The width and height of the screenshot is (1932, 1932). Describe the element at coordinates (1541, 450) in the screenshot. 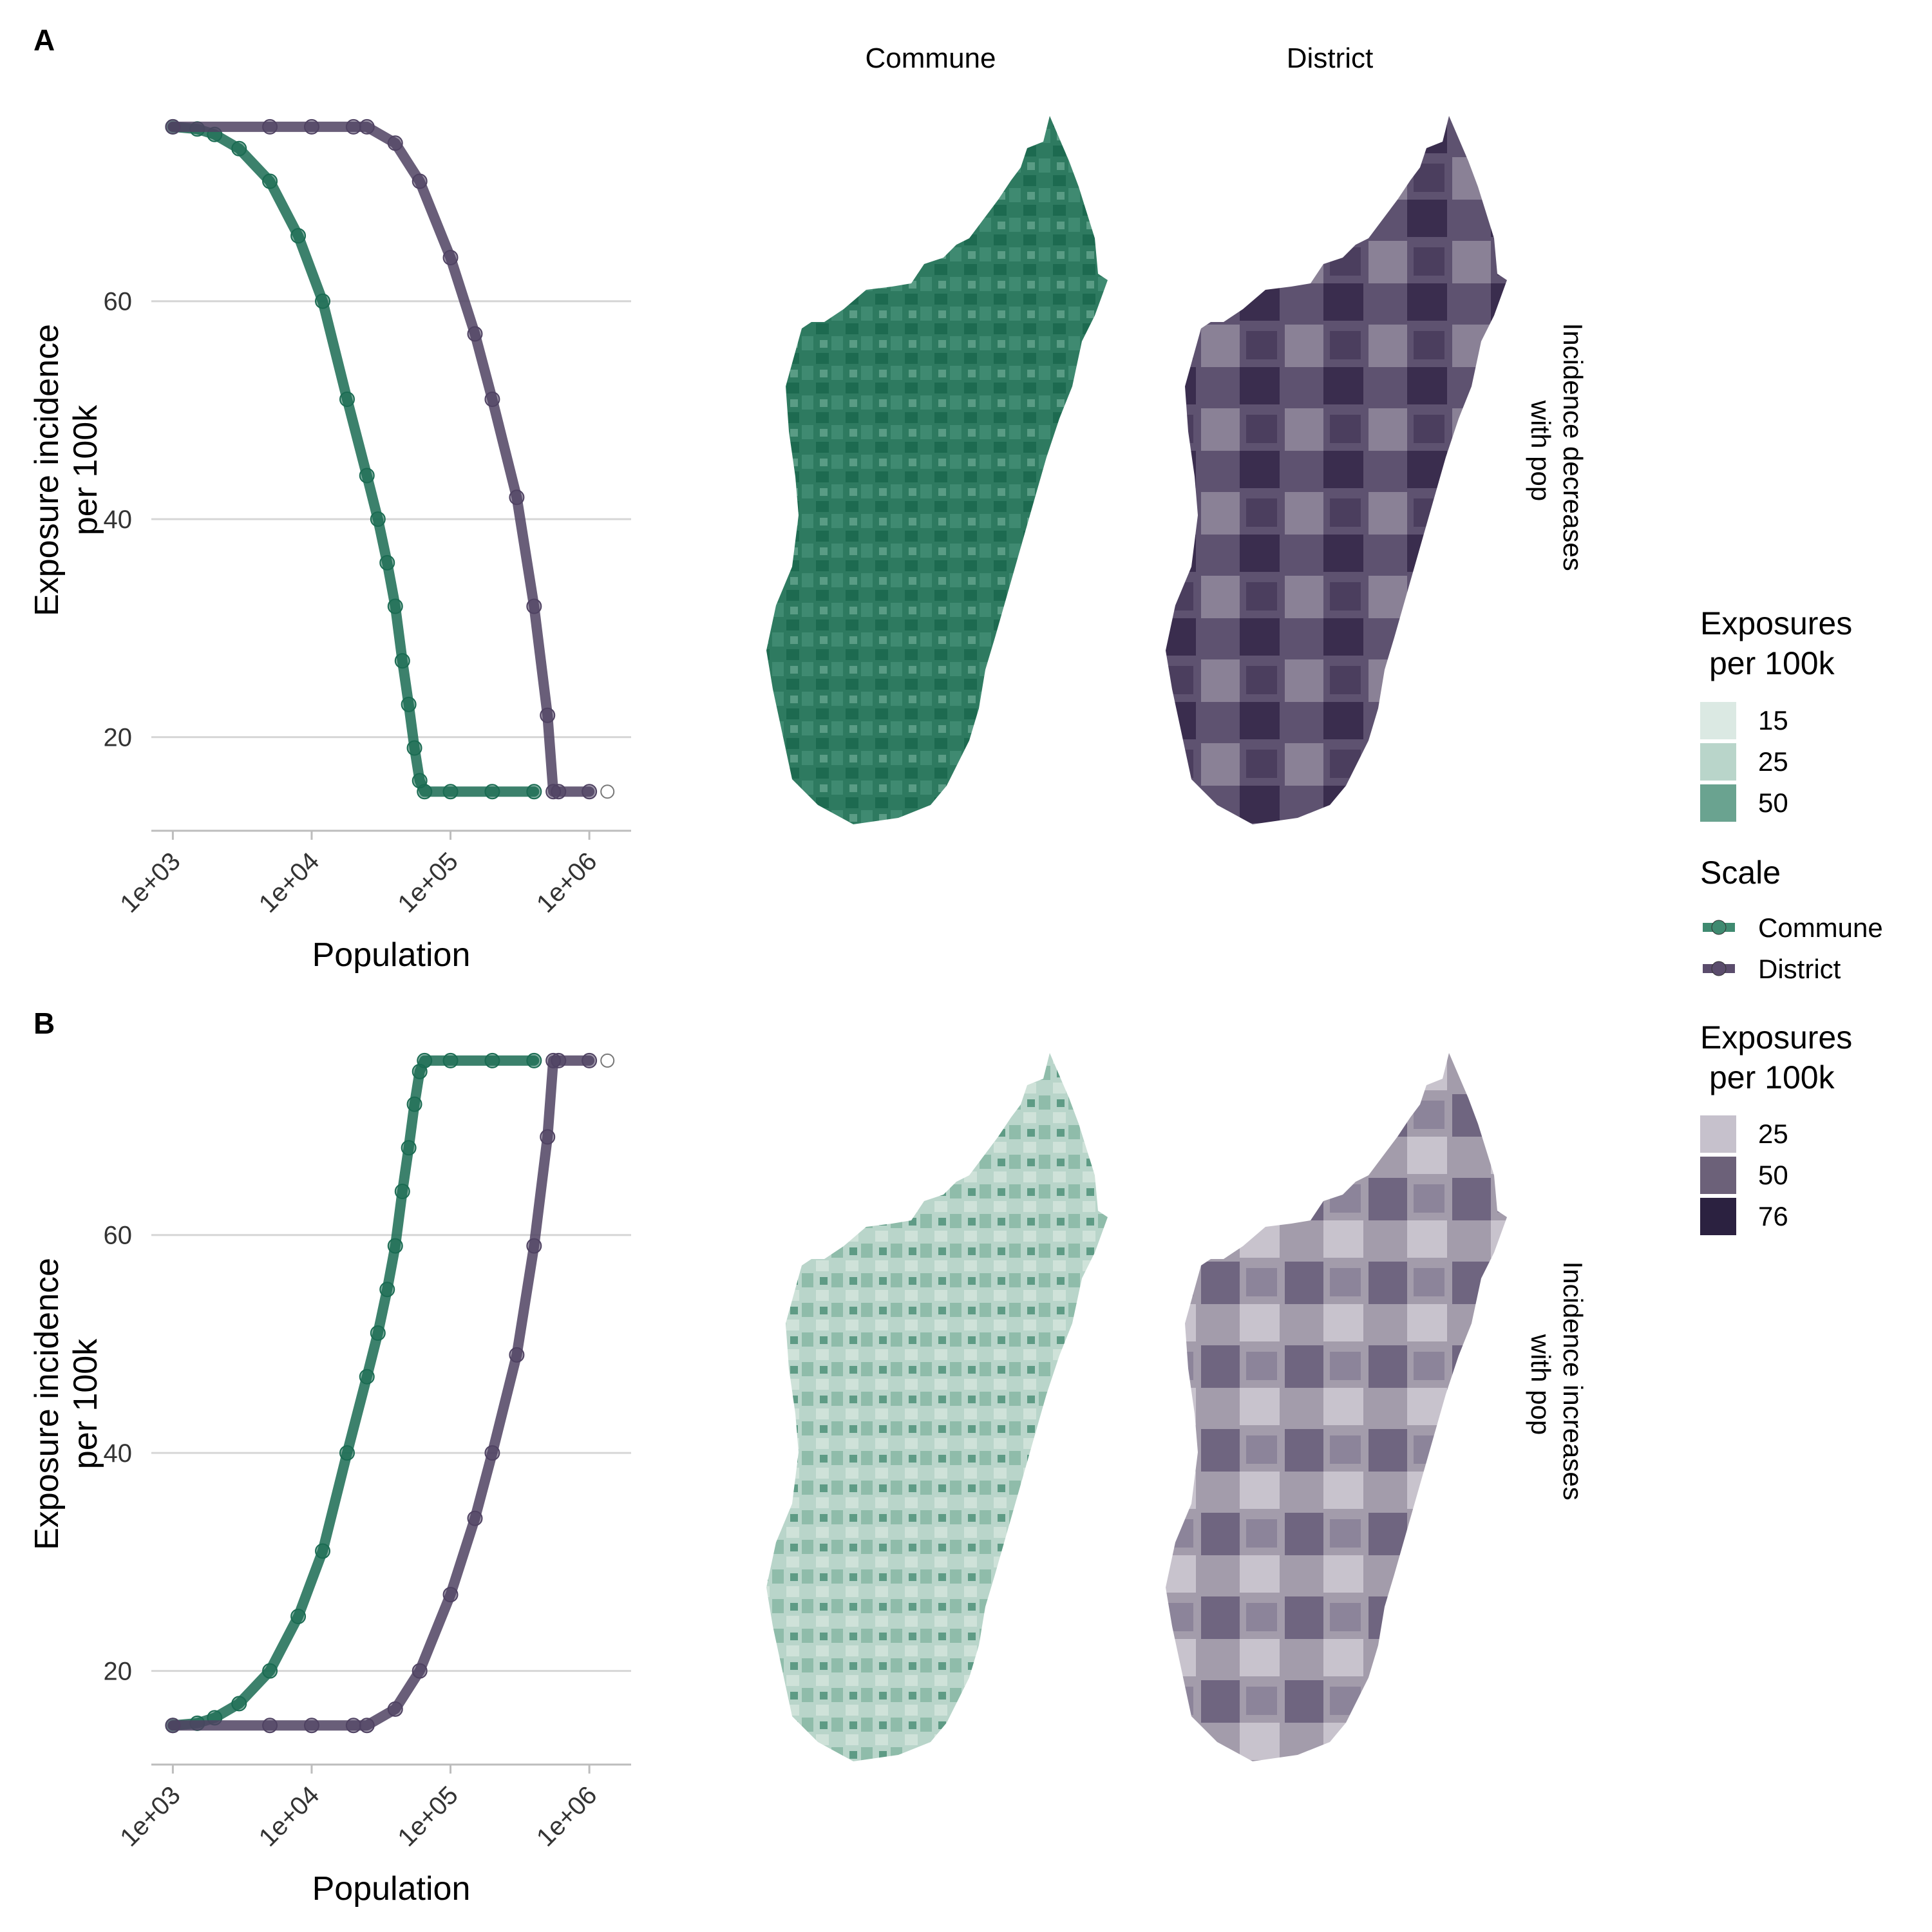

I see `strip-label-a-line: with pop` at that location.